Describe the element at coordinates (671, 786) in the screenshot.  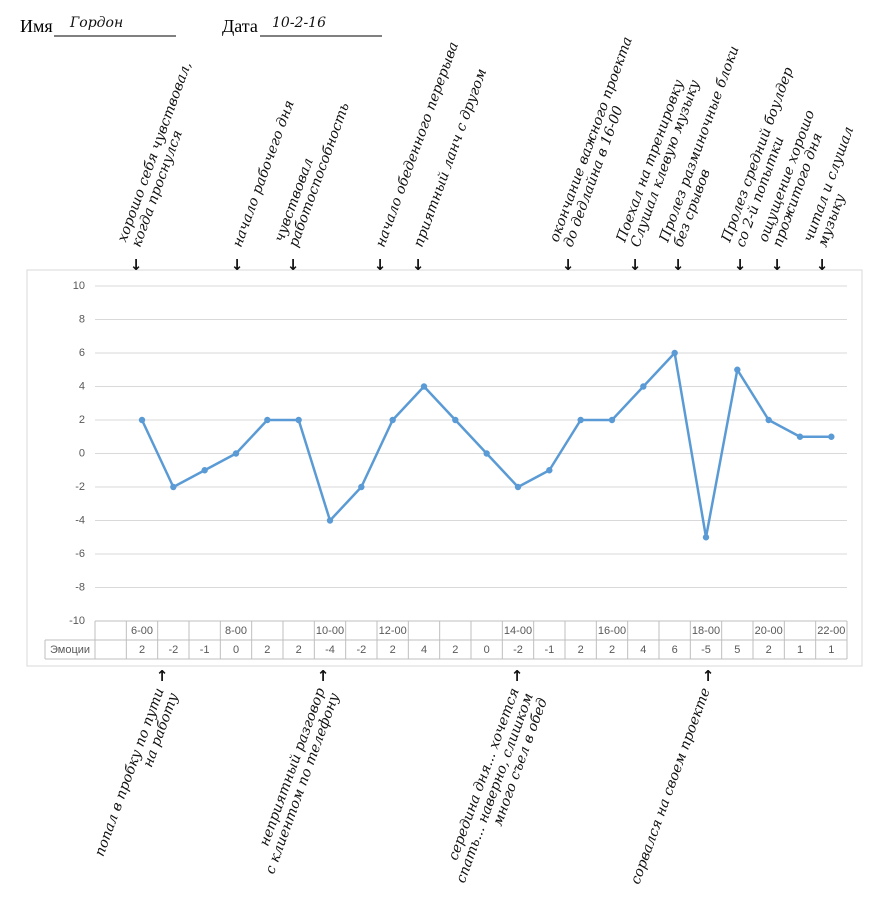
I see `annotation-text: сорвался на своем проекте` at that location.